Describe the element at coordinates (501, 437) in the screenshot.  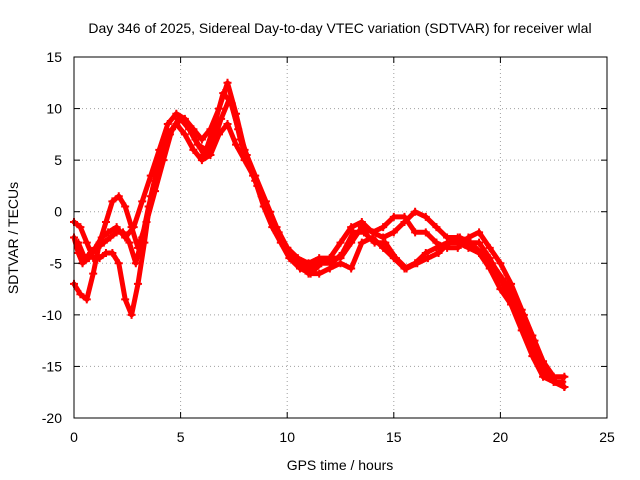
I see `x-tick-label: 20` at that location.